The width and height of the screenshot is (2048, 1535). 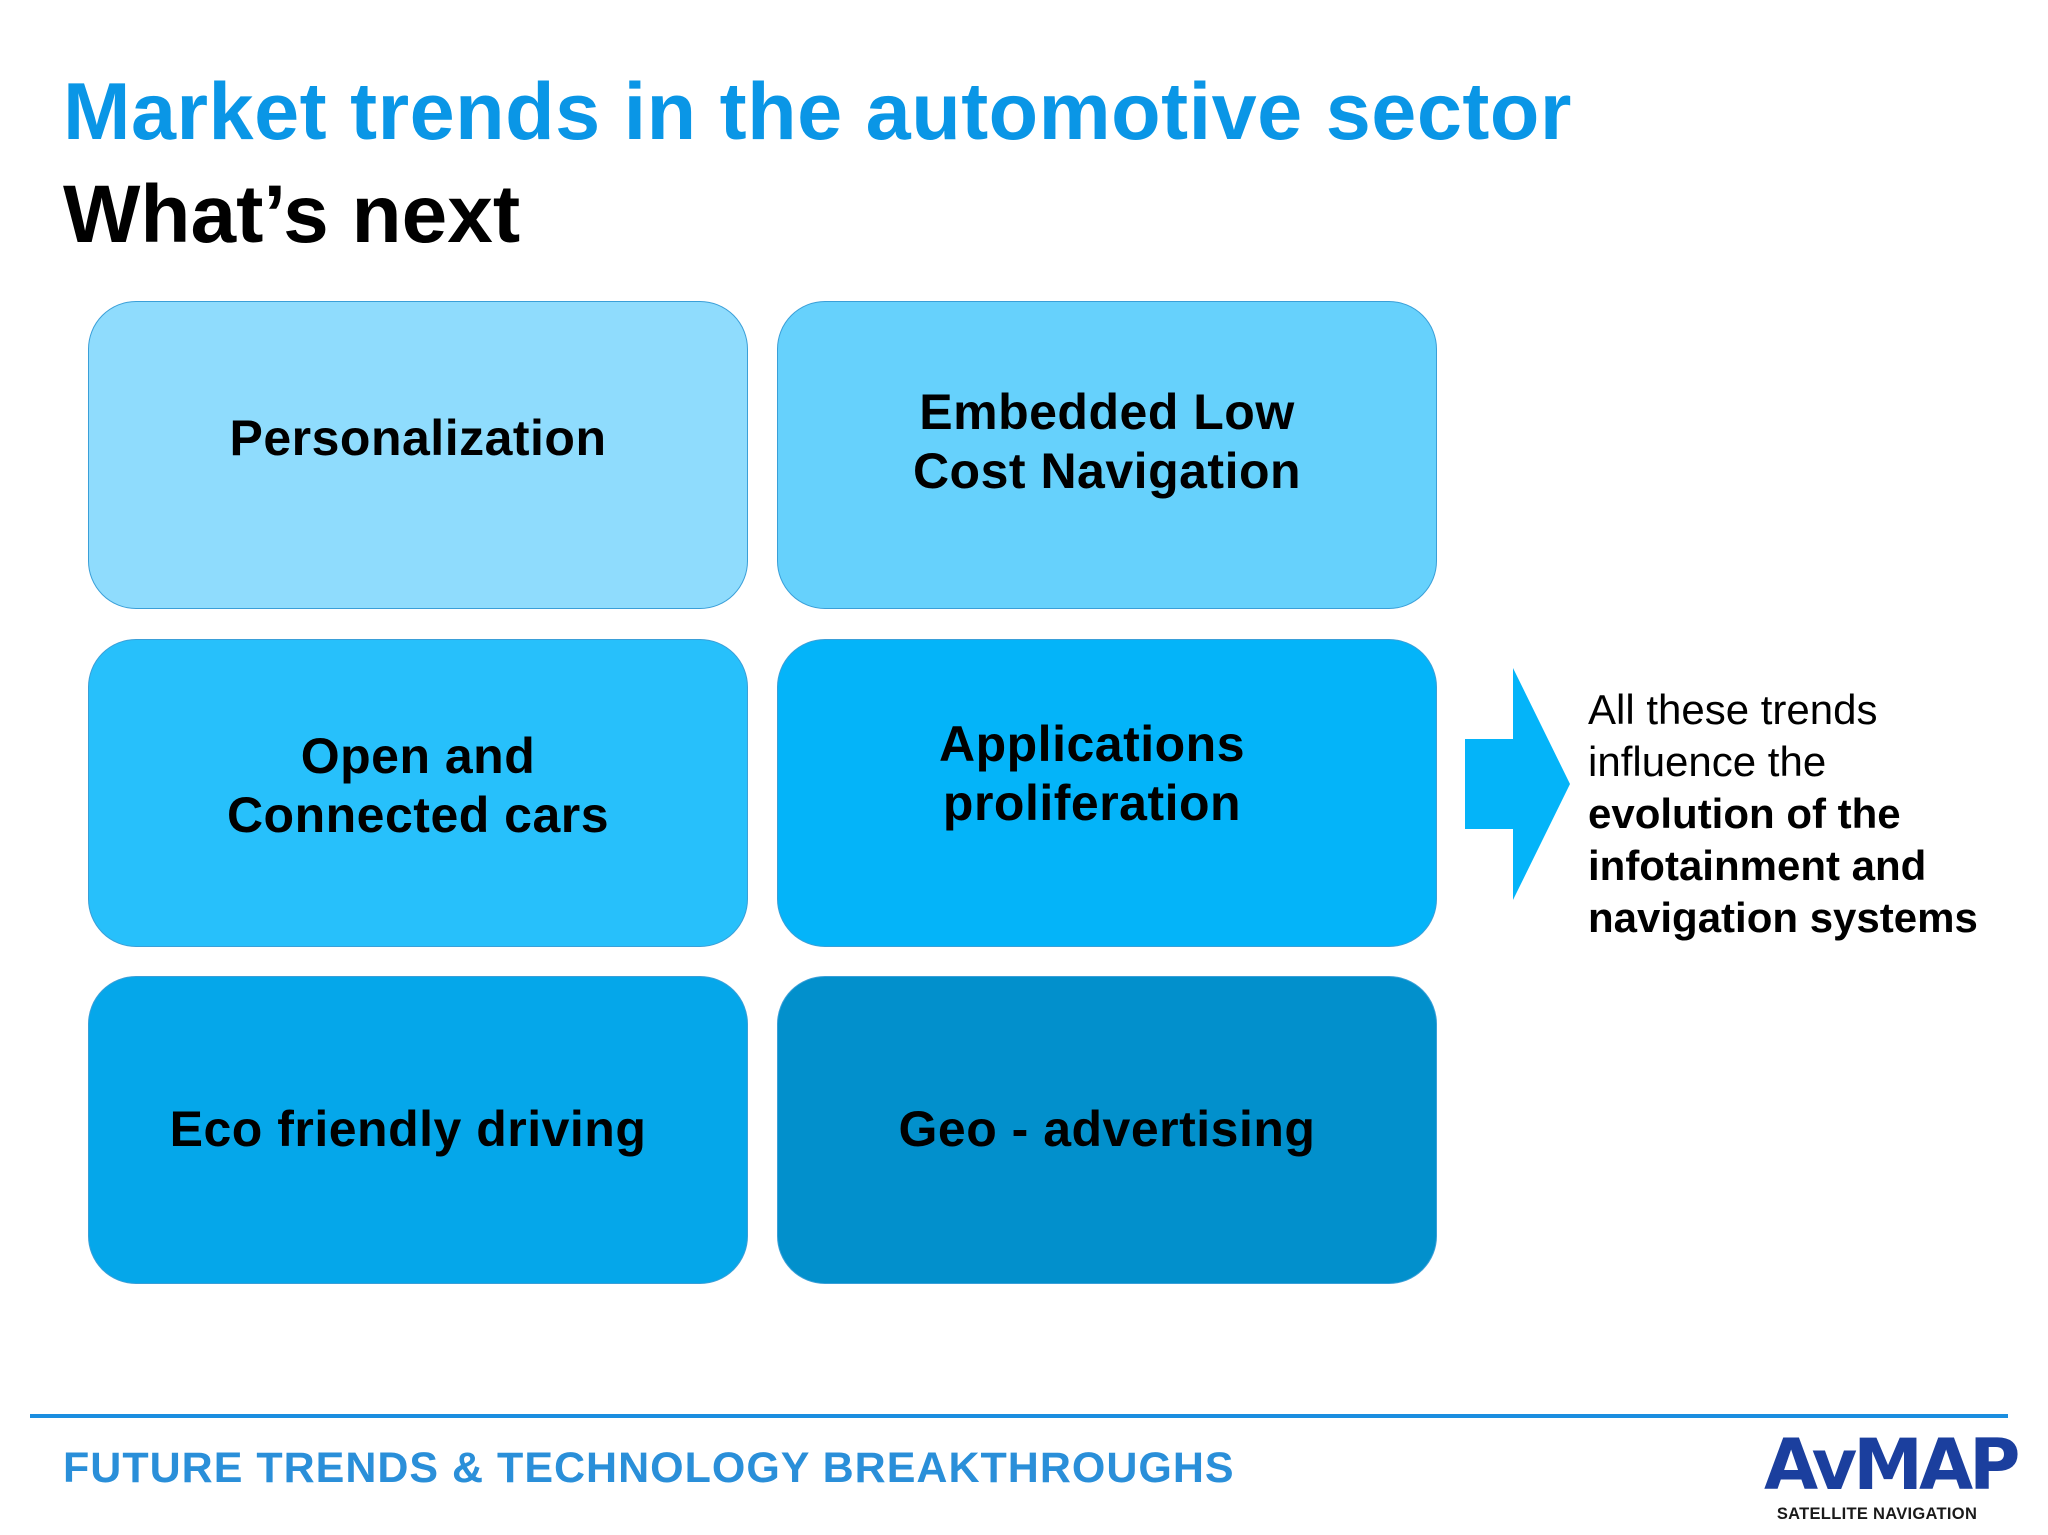 I want to click on trend-label-line: proliferation, so click(x=1092, y=803).